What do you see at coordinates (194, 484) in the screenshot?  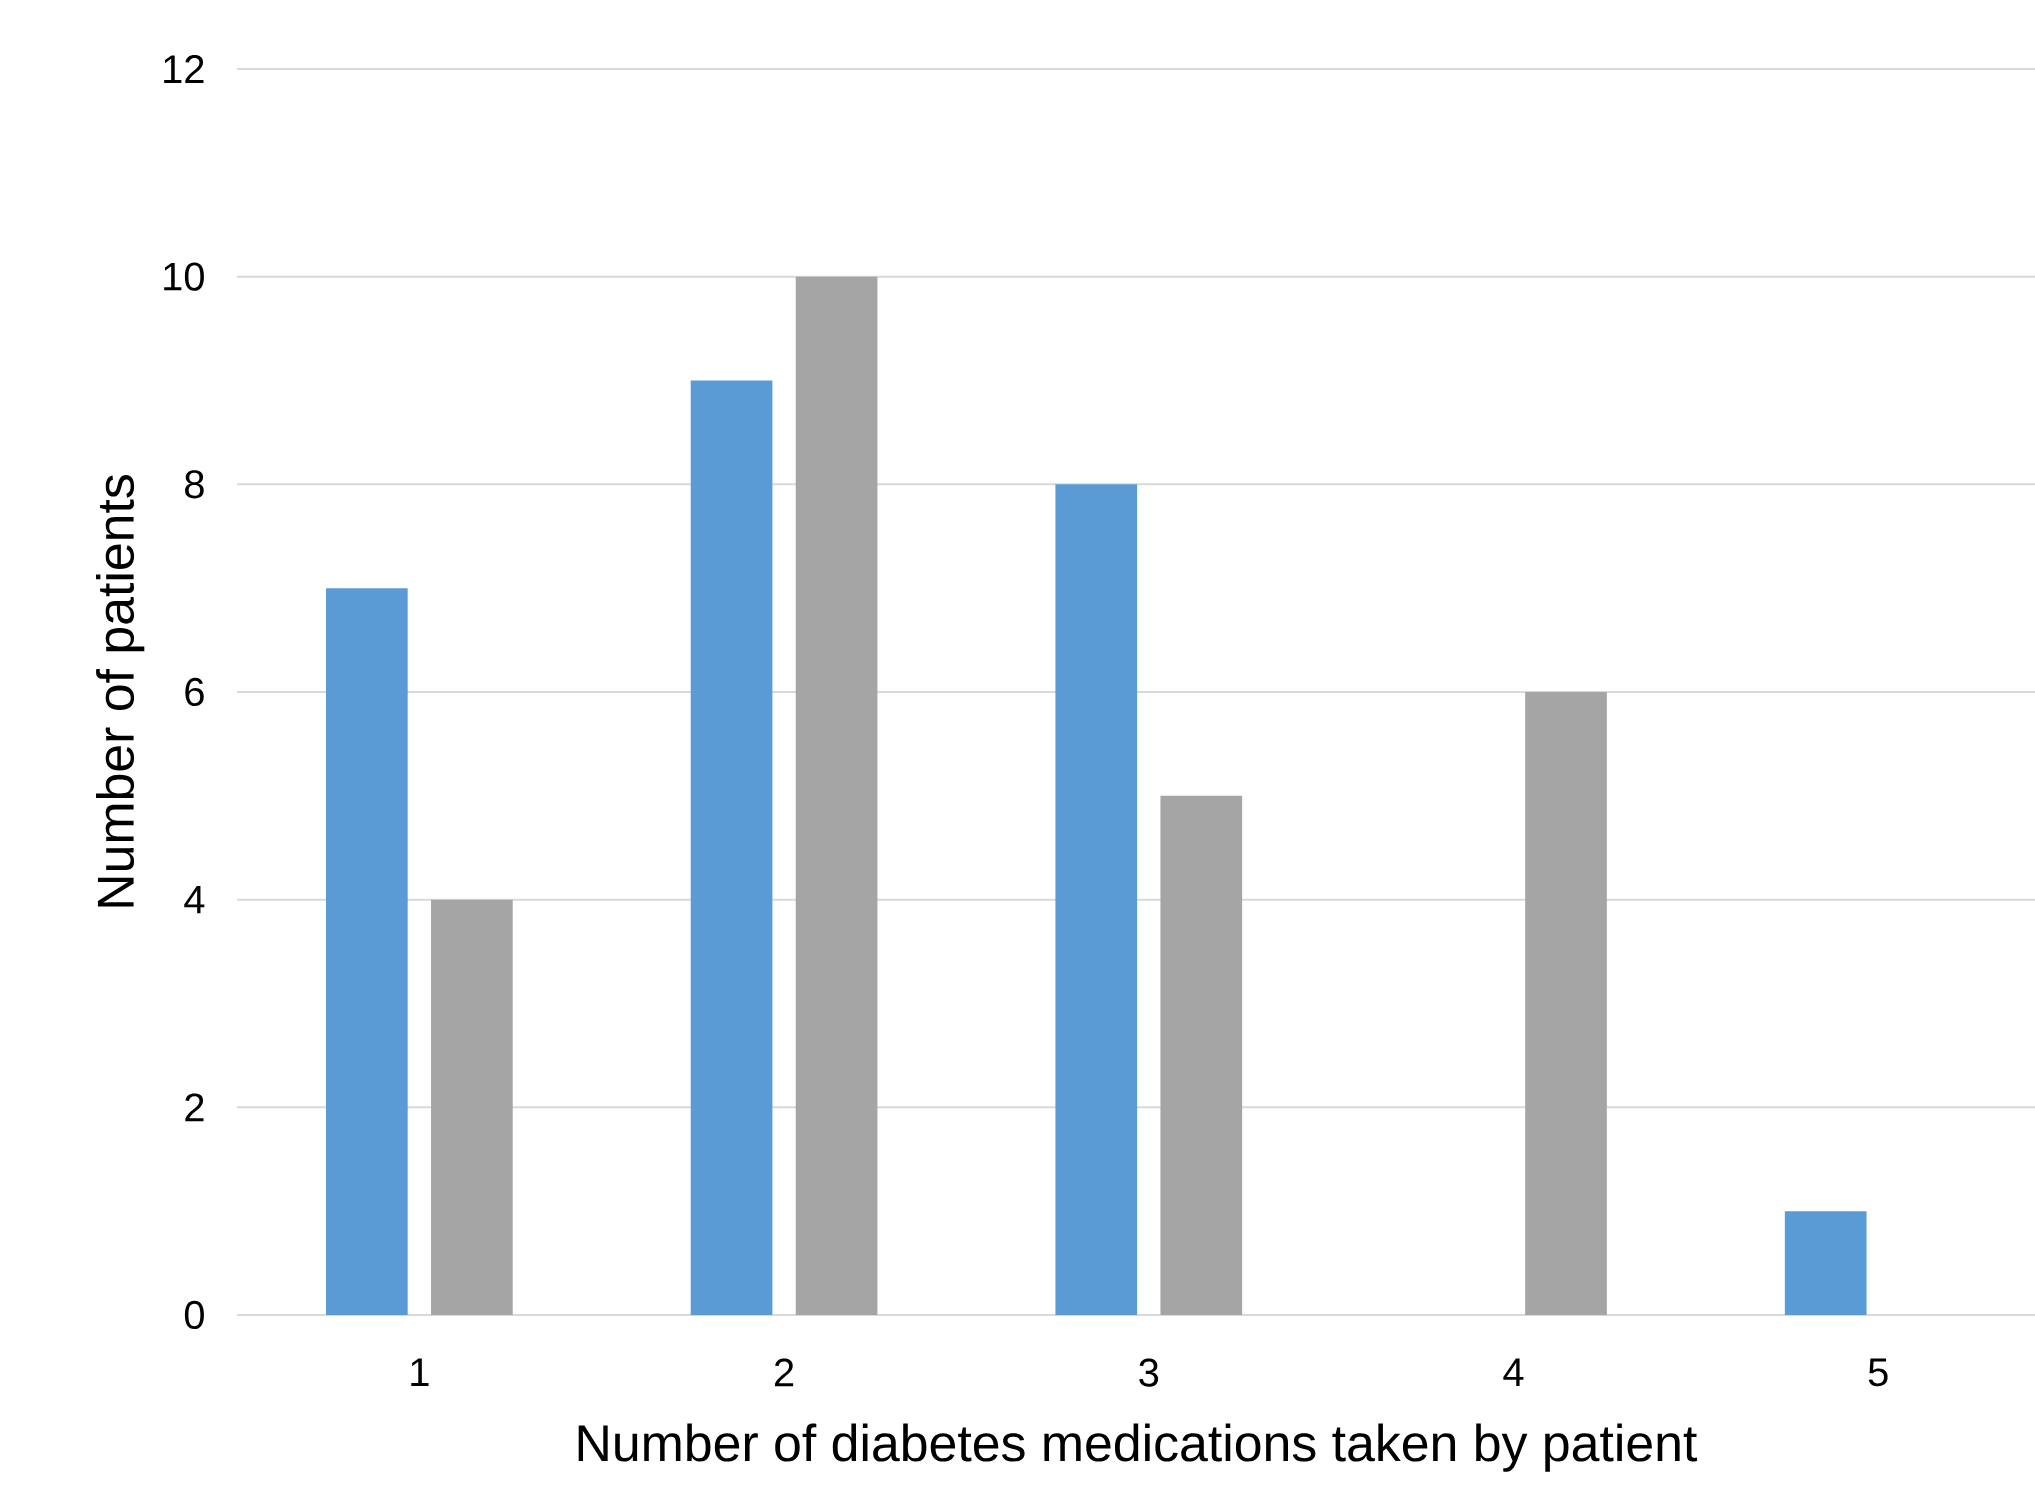 I see `y-tick-label: 8` at bounding box center [194, 484].